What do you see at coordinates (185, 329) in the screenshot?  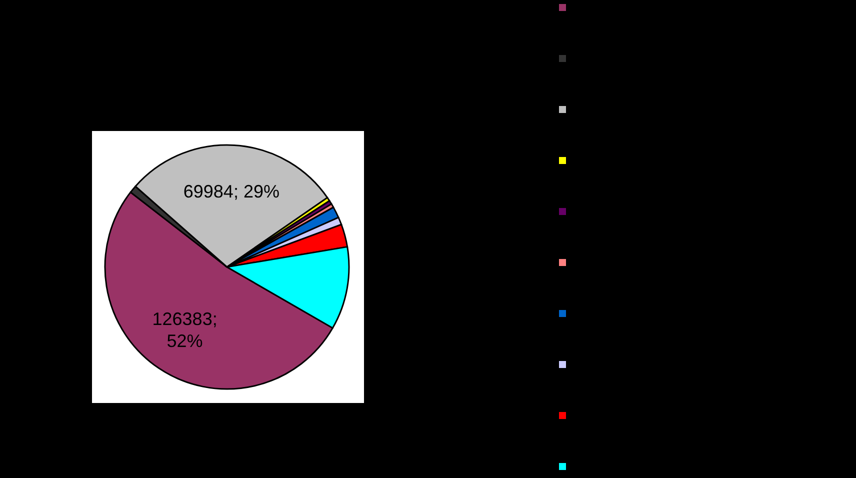 I see `data-label: 126383; 52%` at bounding box center [185, 329].